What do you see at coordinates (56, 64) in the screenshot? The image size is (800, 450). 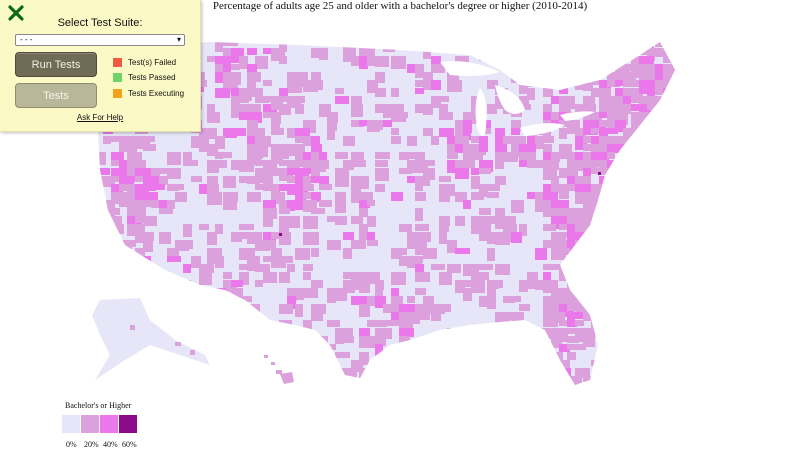 I see `run-tests-button: Run Tests` at bounding box center [56, 64].